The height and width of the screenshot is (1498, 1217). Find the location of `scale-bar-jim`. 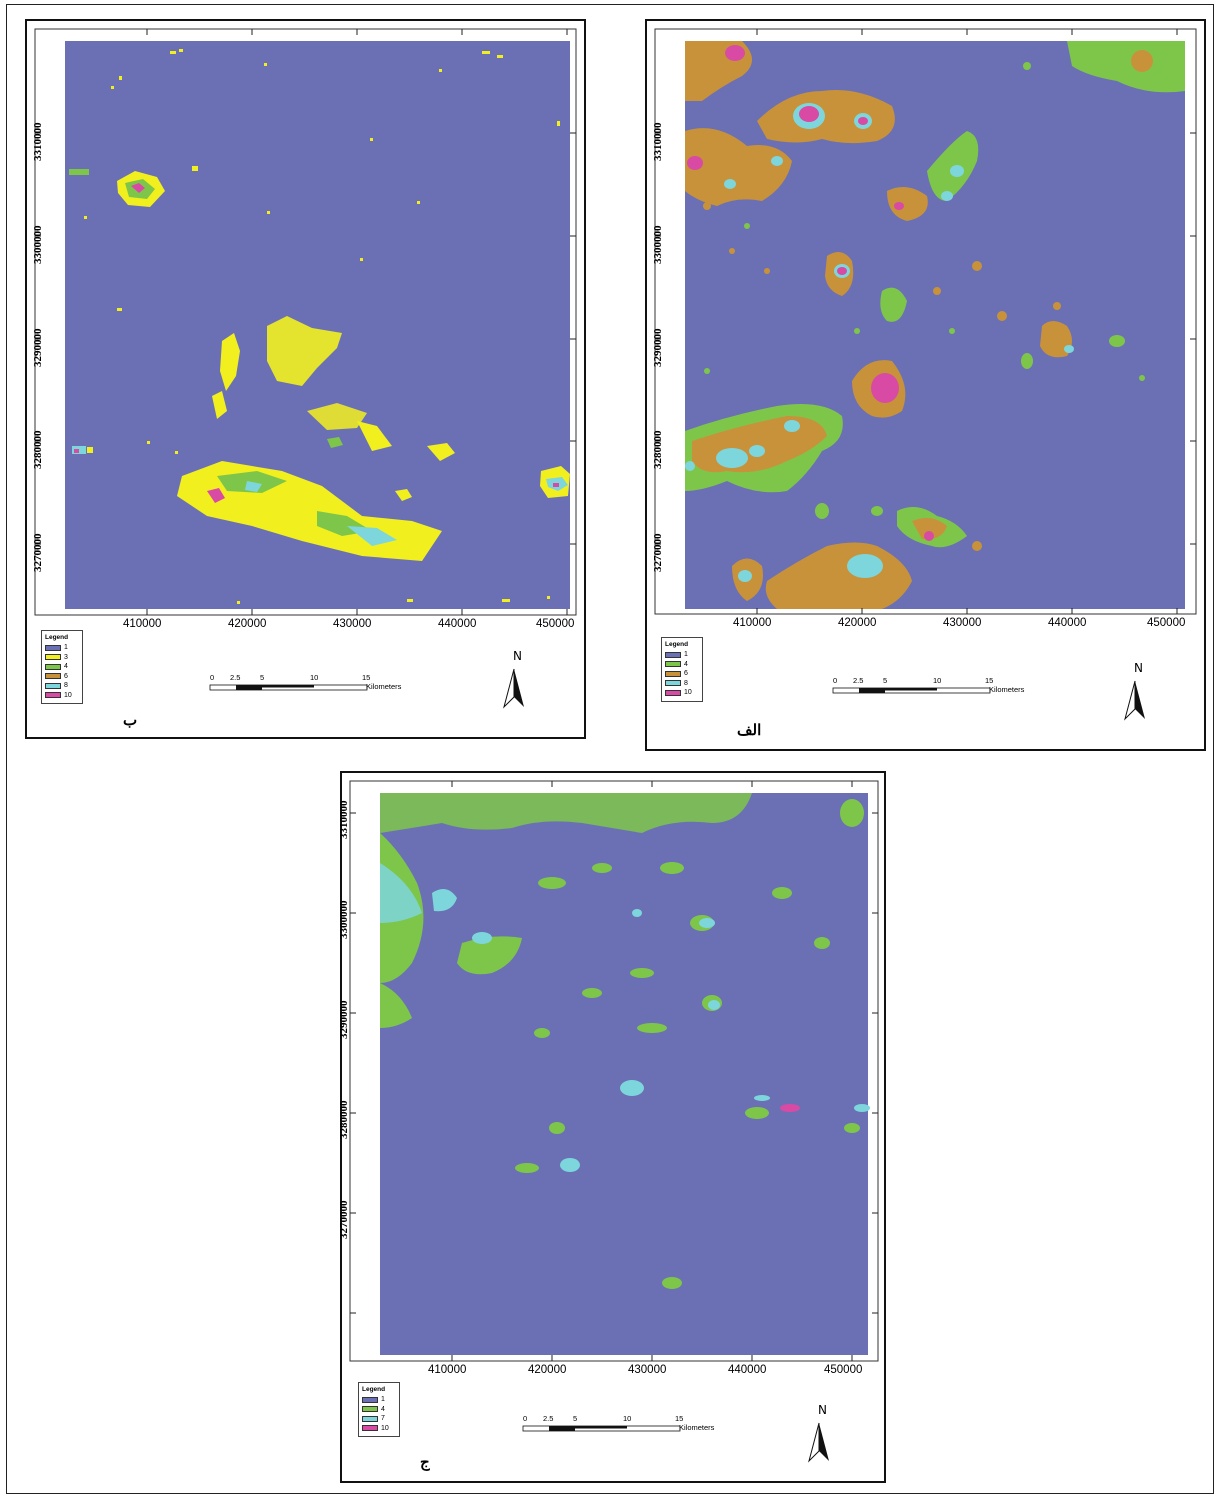

scale-bar-jim is located at coordinates (601, 1428).